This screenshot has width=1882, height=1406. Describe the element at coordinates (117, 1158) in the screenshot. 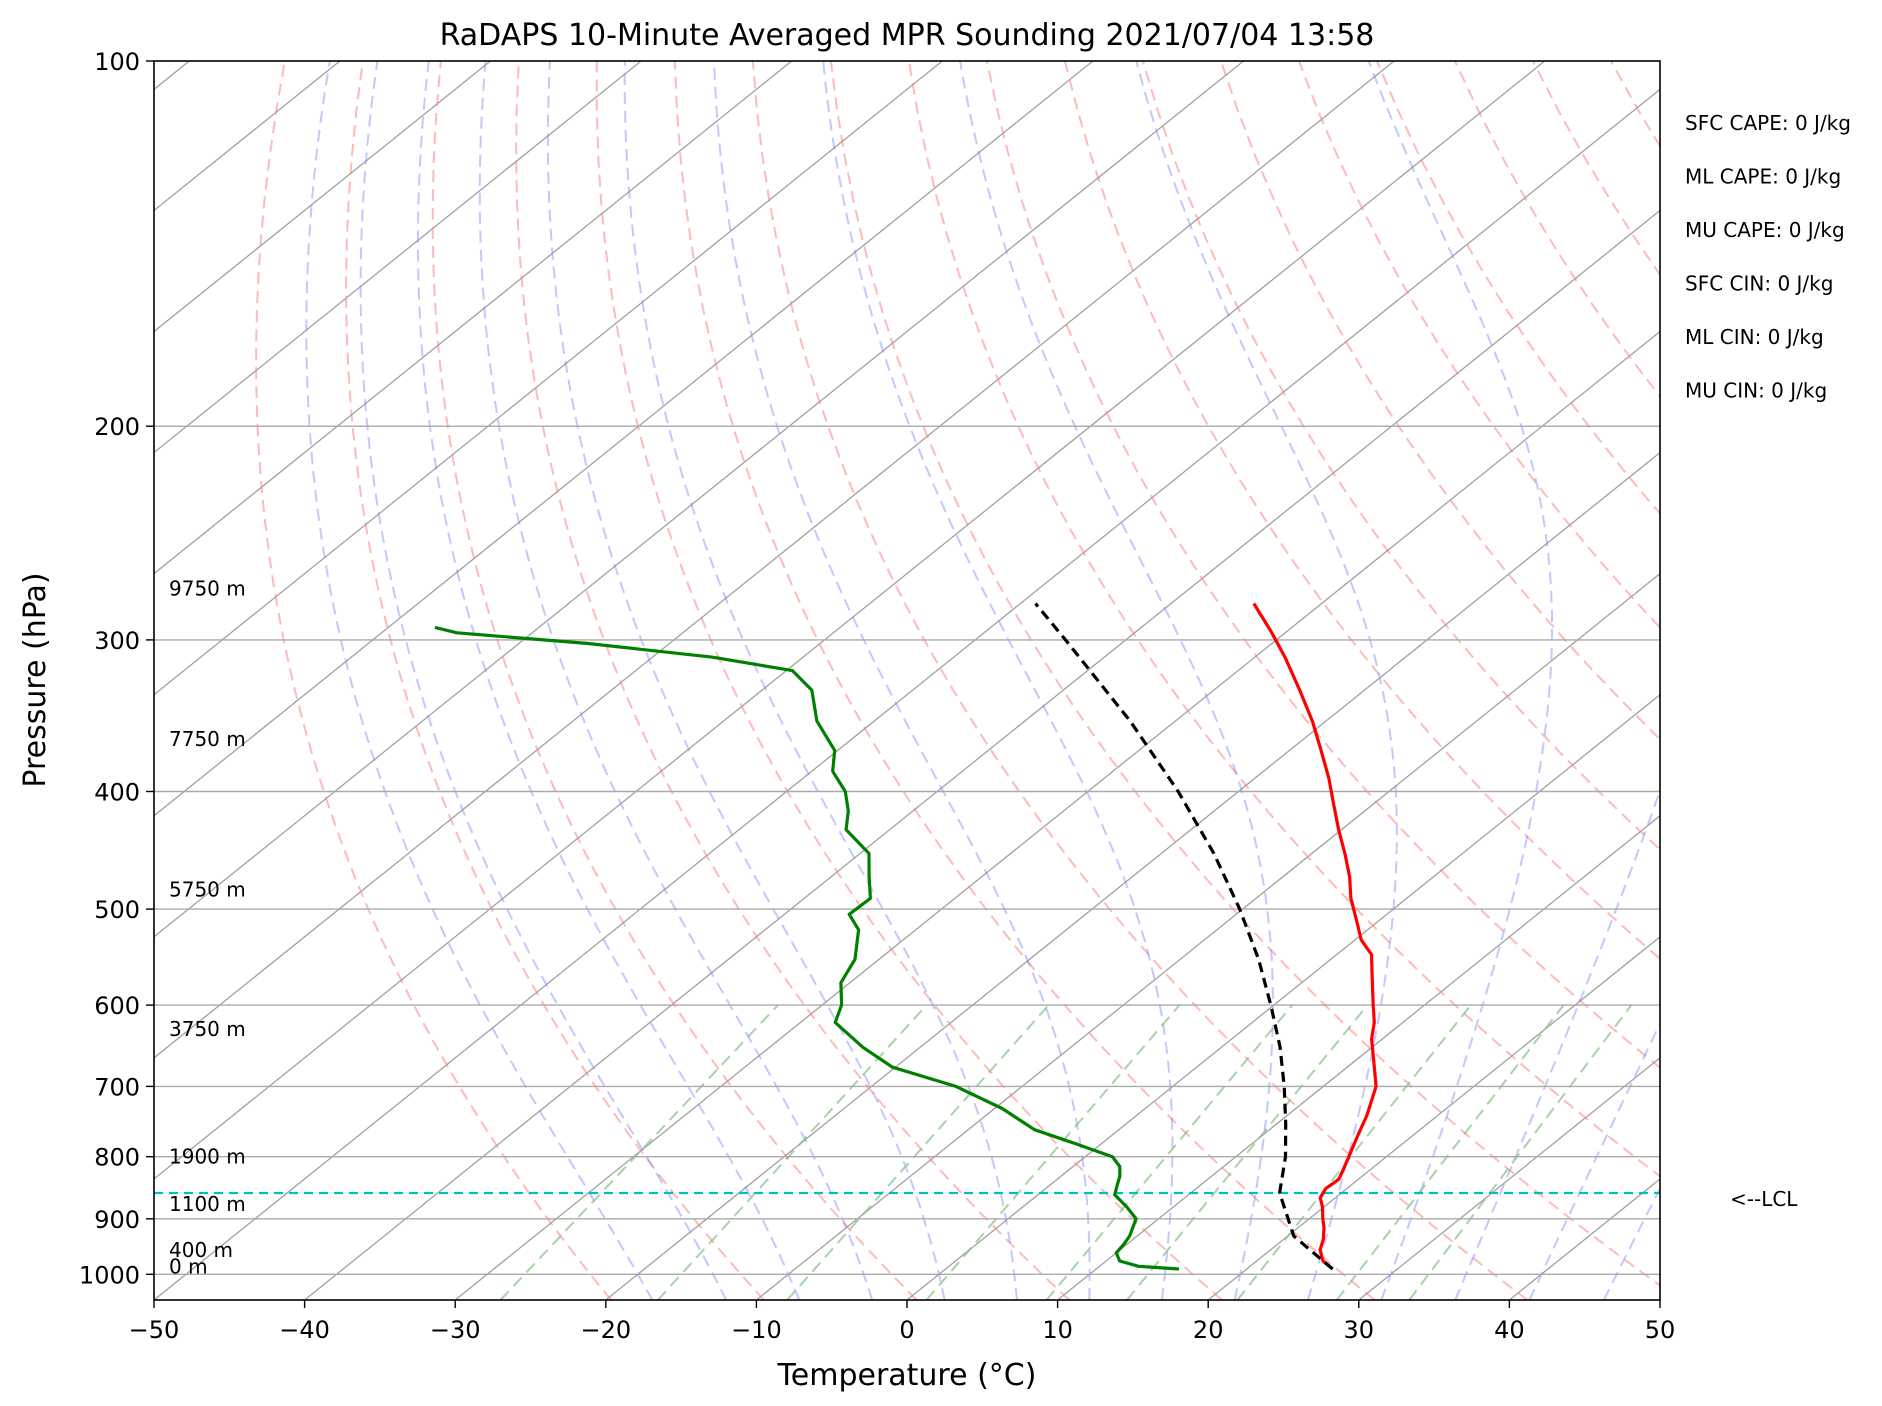

I see `y-tick-label: 800` at that location.